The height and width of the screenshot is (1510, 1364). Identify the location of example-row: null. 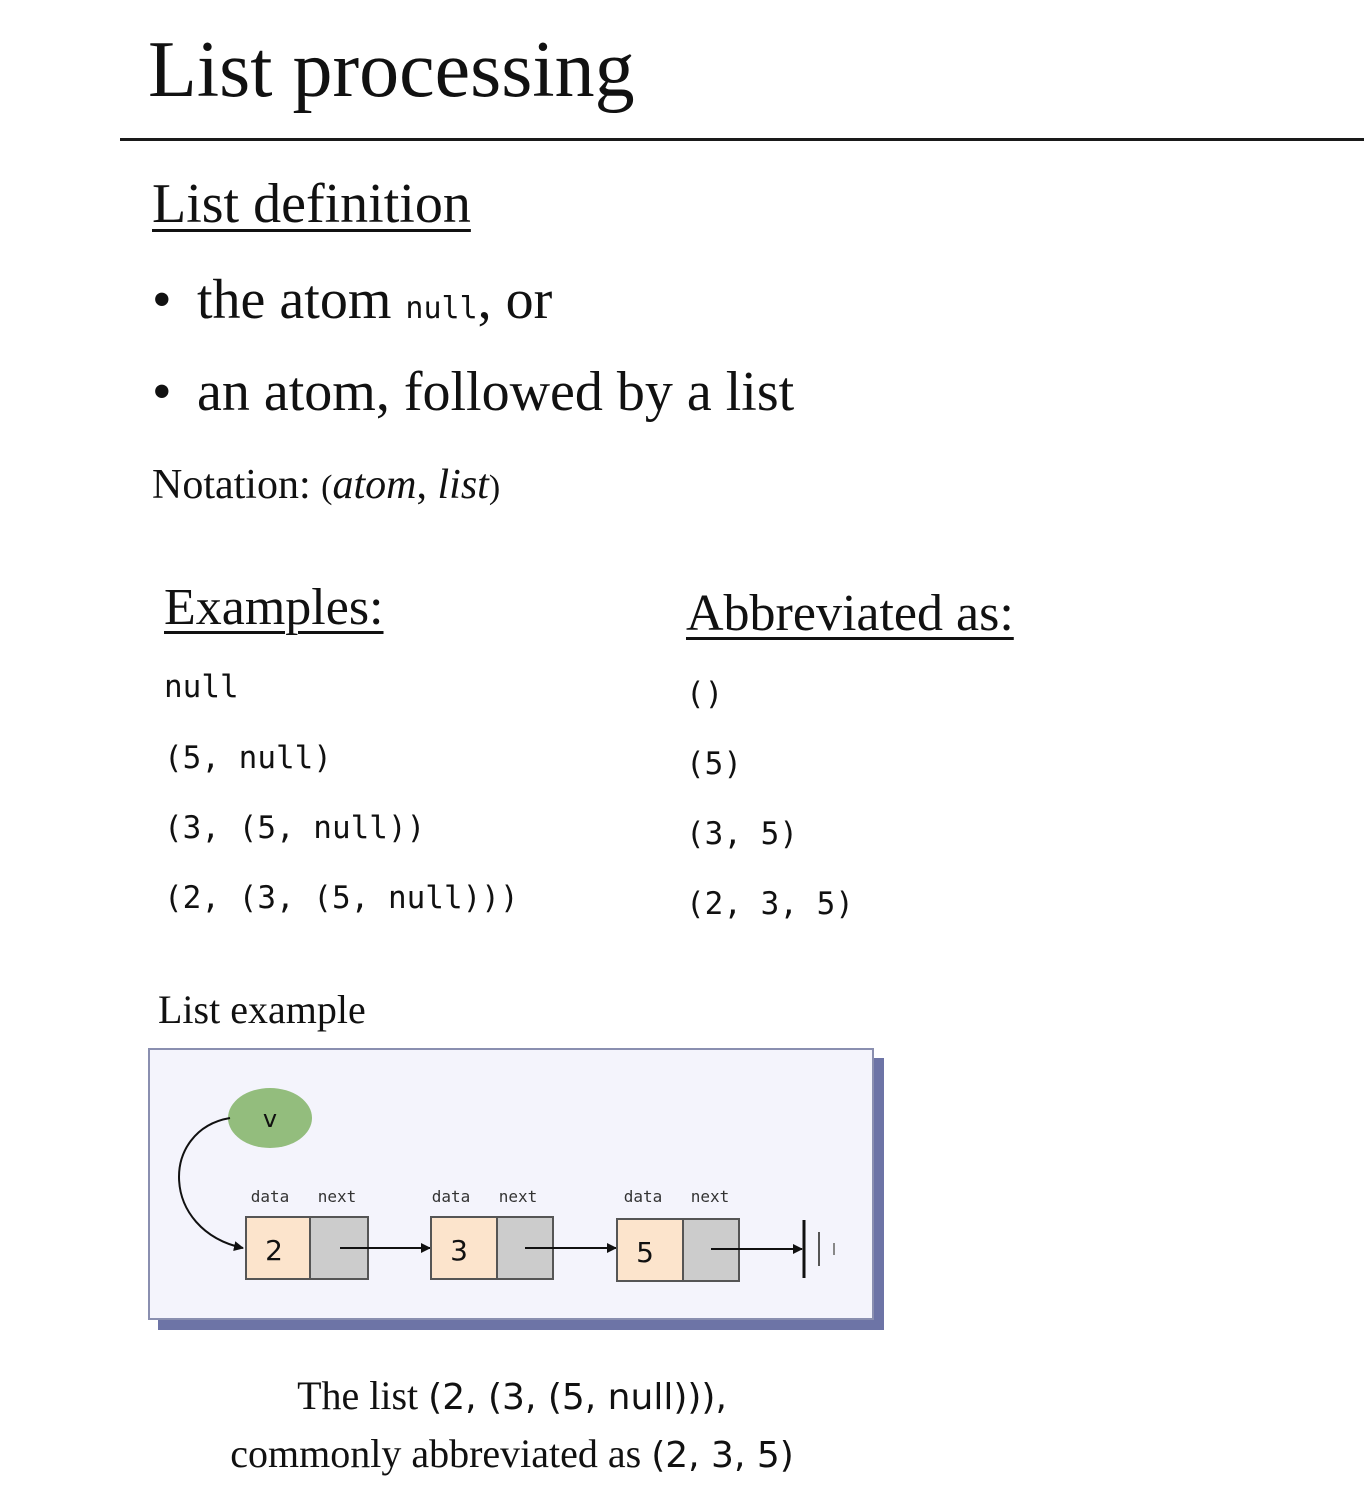
(201, 687).